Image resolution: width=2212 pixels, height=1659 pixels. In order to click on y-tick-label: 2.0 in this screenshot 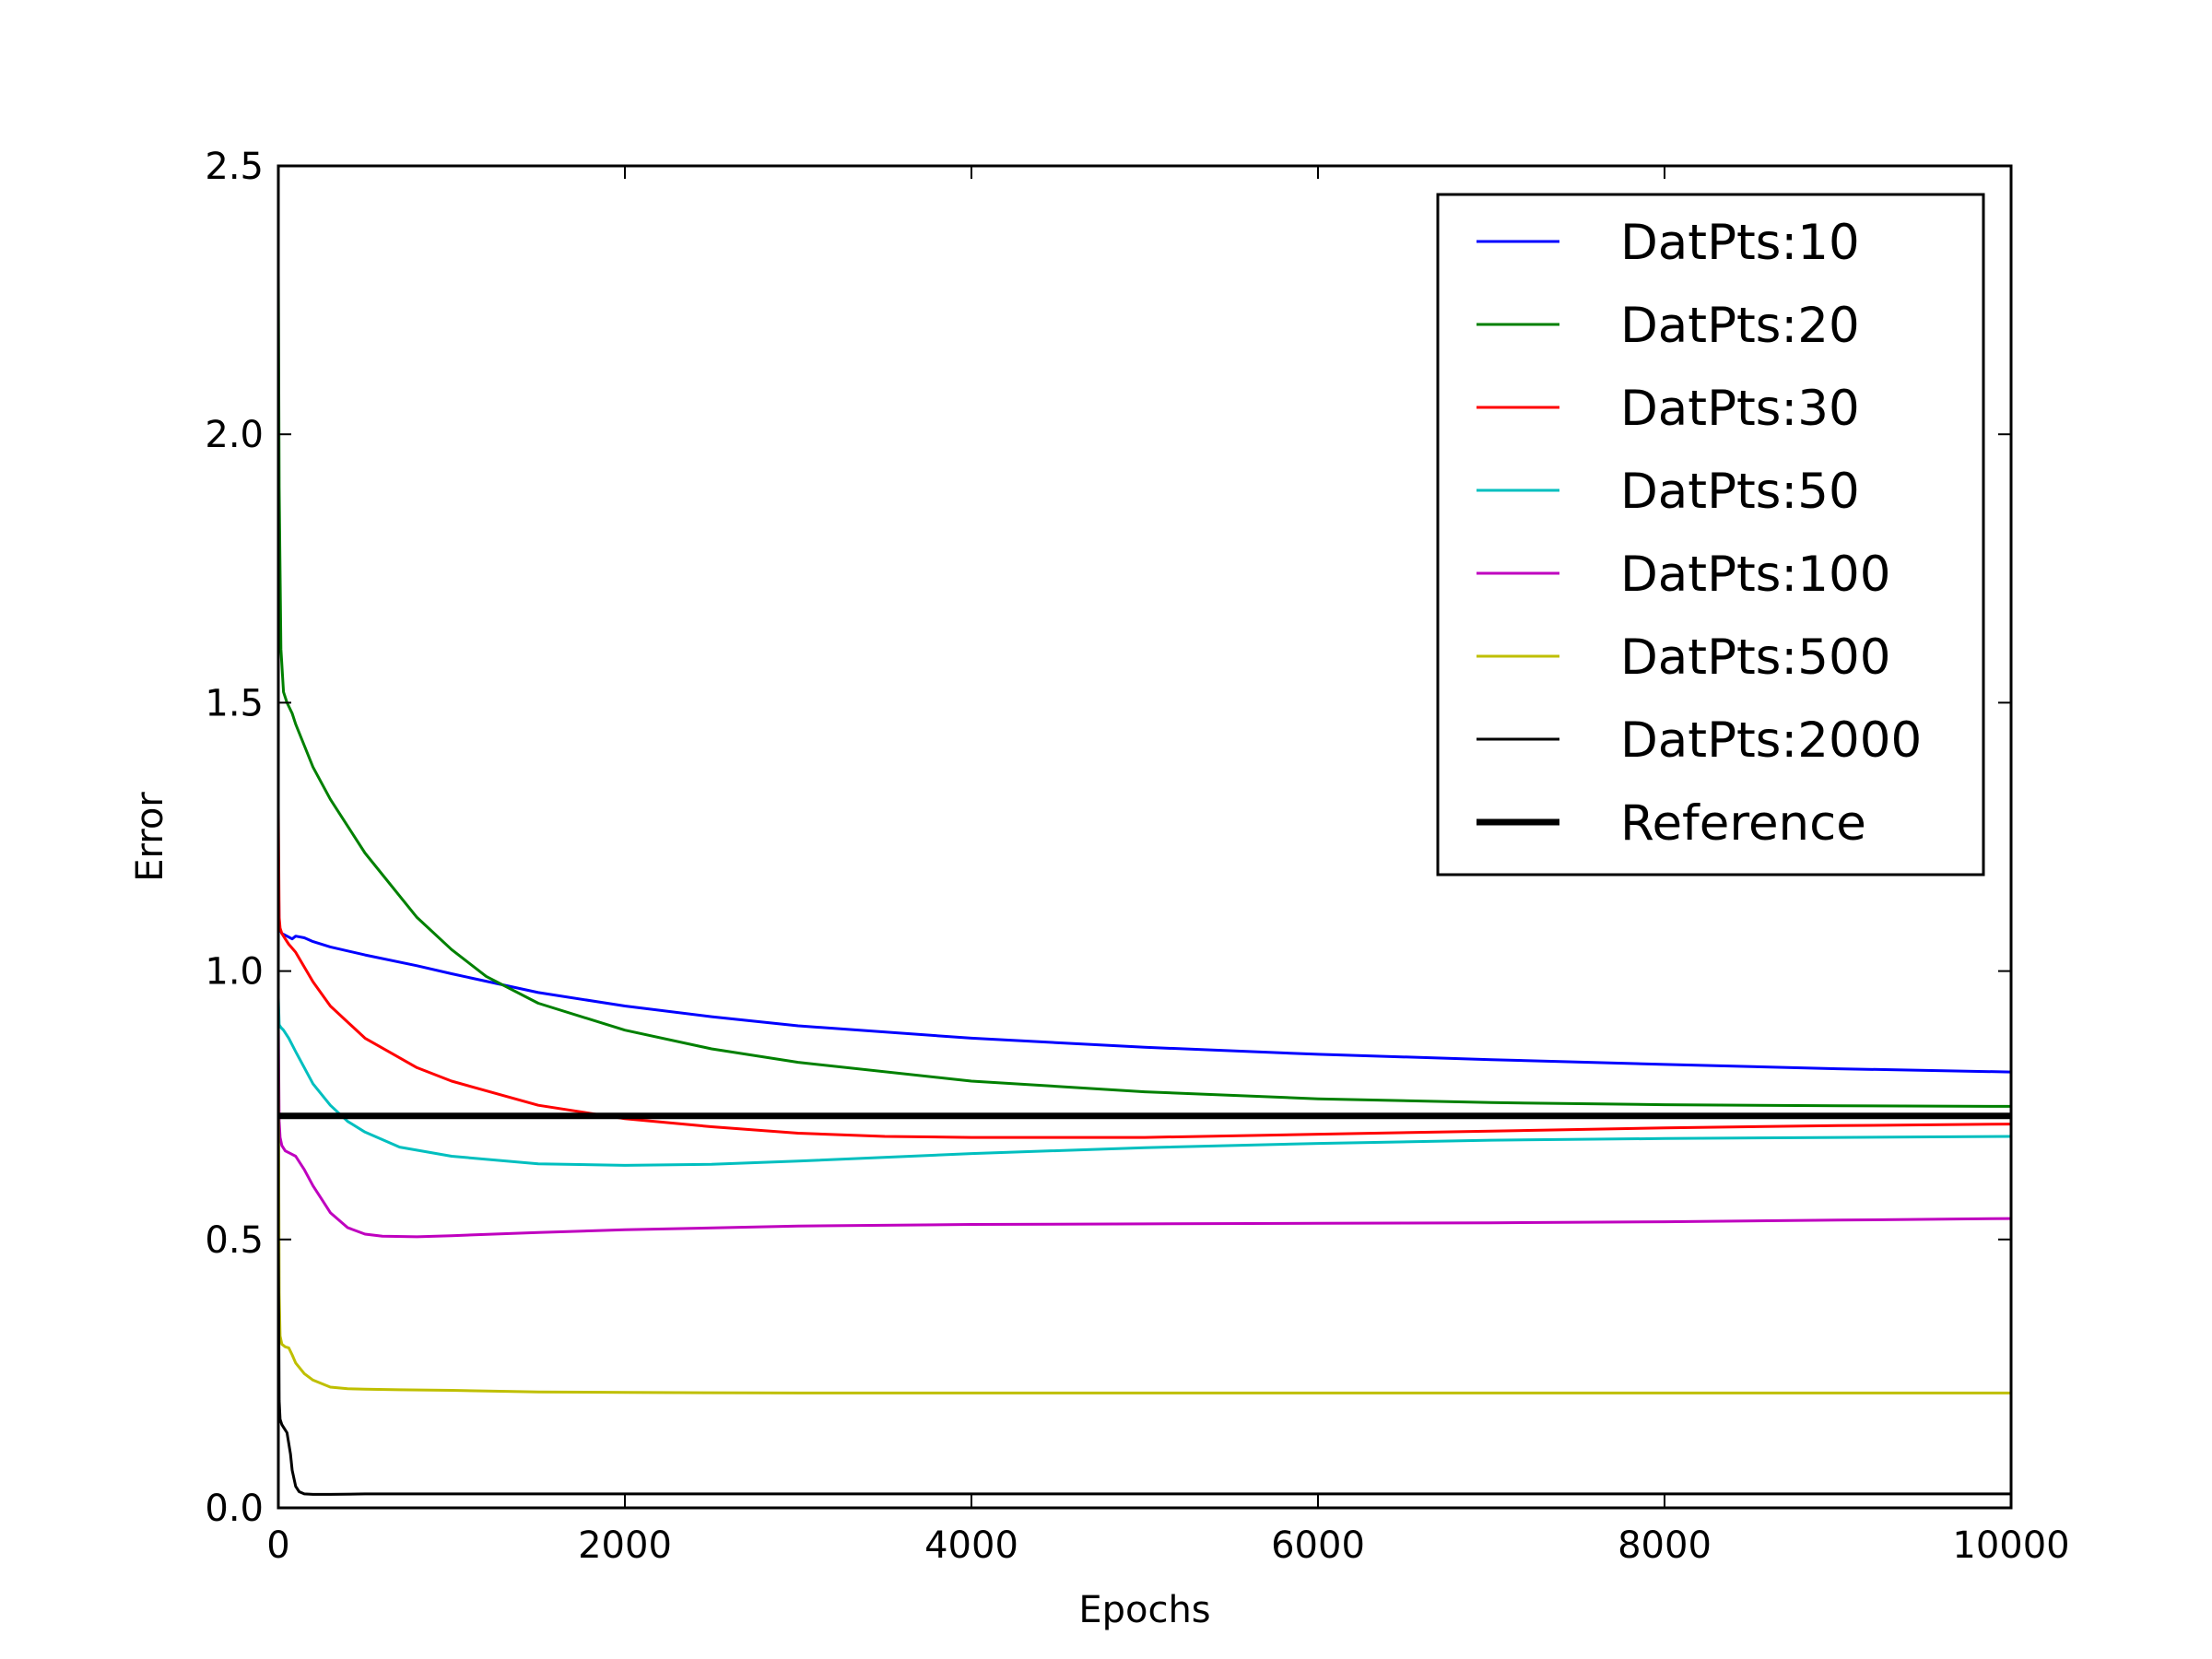, I will do `click(234, 435)`.